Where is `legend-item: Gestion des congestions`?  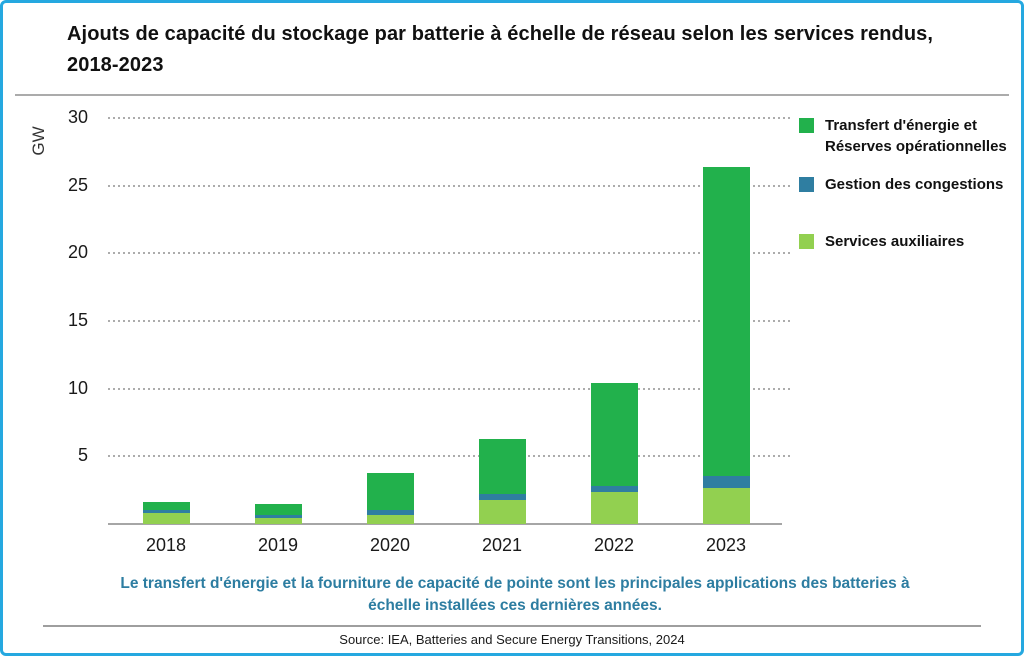
legend-item: Gestion des congestions is located at coordinates (906, 184).